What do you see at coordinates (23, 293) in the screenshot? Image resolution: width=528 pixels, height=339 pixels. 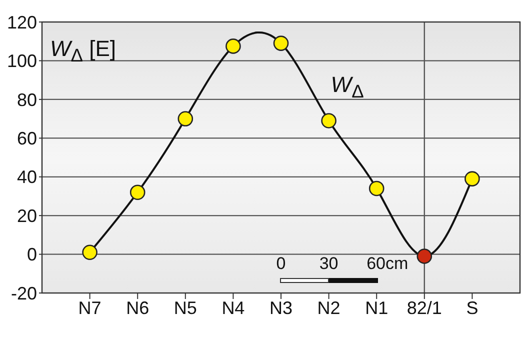 I see `y-tick-label: -20` at bounding box center [23, 293].